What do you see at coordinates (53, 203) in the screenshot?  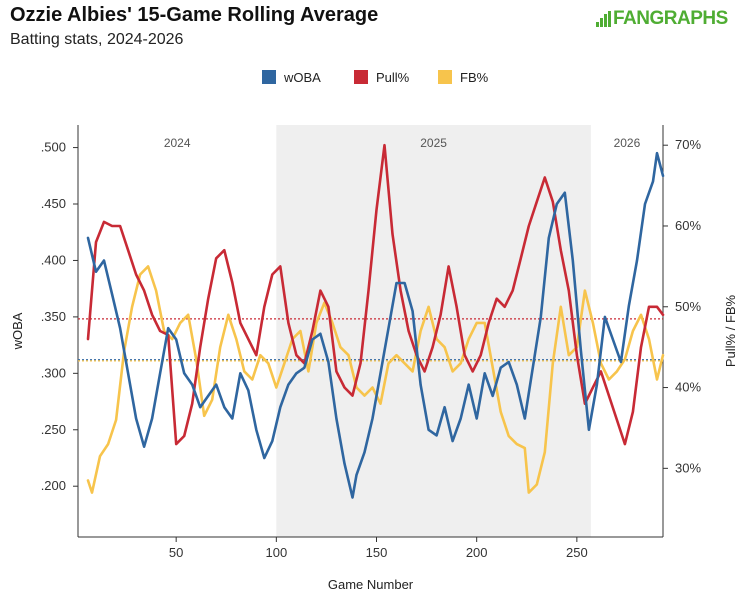 I see `y-tick-label-left: .450` at bounding box center [53, 203].